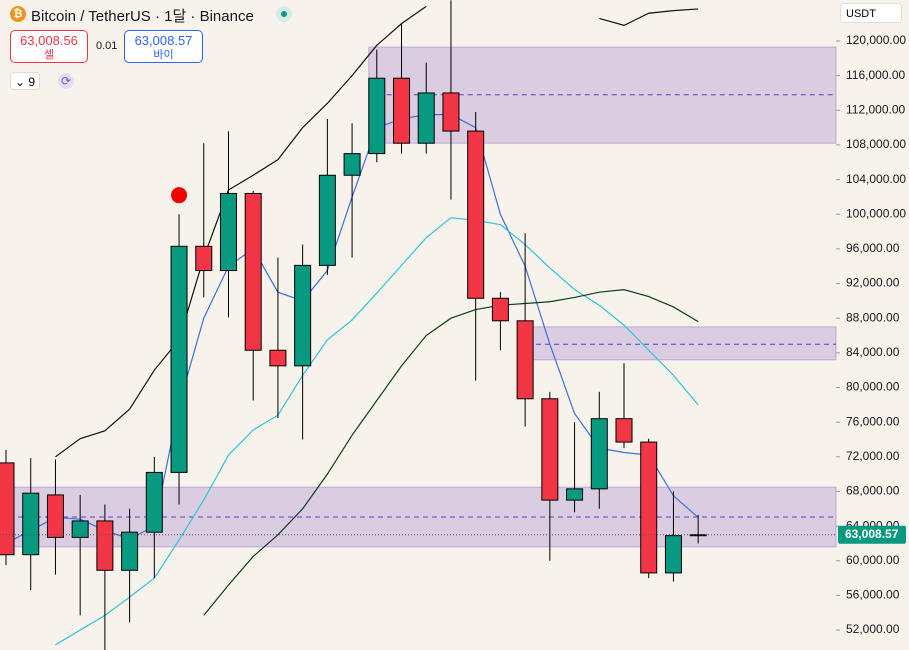  I want to click on currency-select: USDT, so click(871, 13).